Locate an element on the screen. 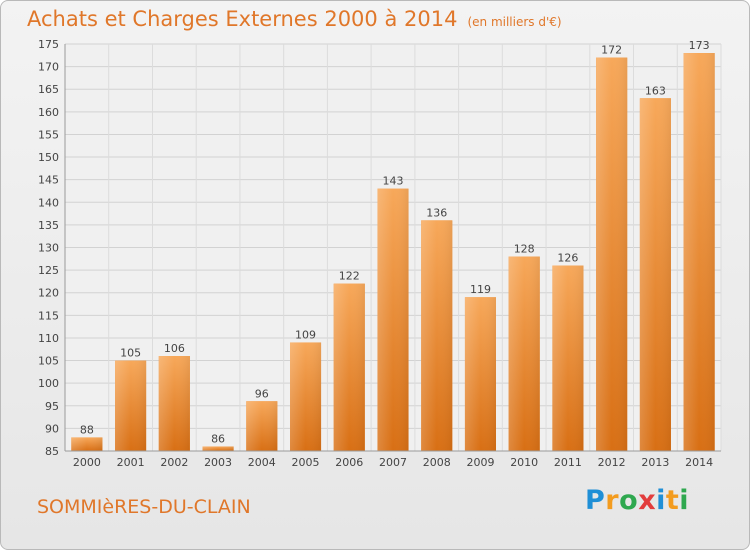 Image resolution: width=750 pixels, height=550 pixels. y-tick-label: 100 is located at coordinates (48, 383).